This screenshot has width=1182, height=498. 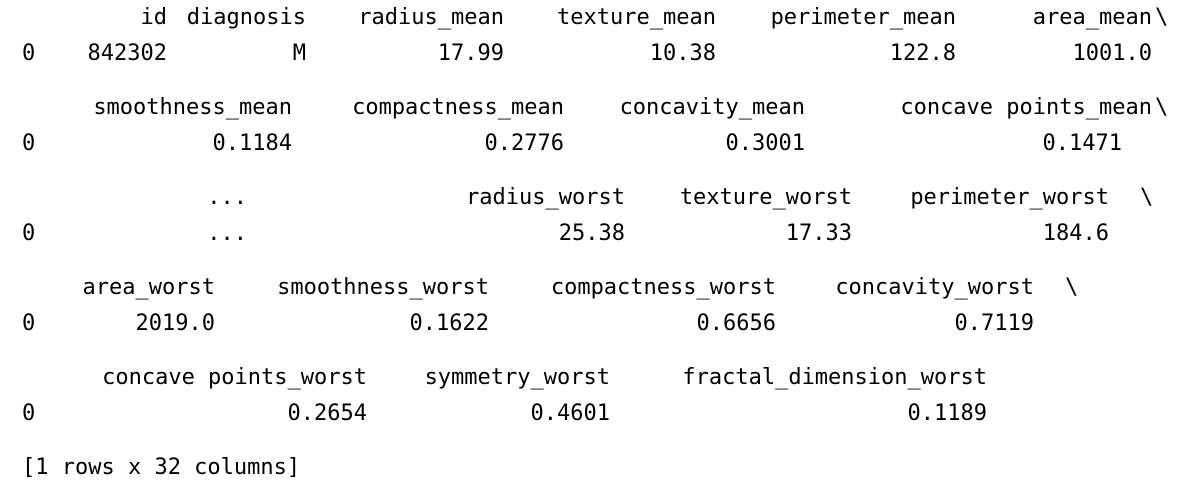 What do you see at coordinates (431, 17) in the screenshot?
I see `column-header: radius_mean` at bounding box center [431, 17].